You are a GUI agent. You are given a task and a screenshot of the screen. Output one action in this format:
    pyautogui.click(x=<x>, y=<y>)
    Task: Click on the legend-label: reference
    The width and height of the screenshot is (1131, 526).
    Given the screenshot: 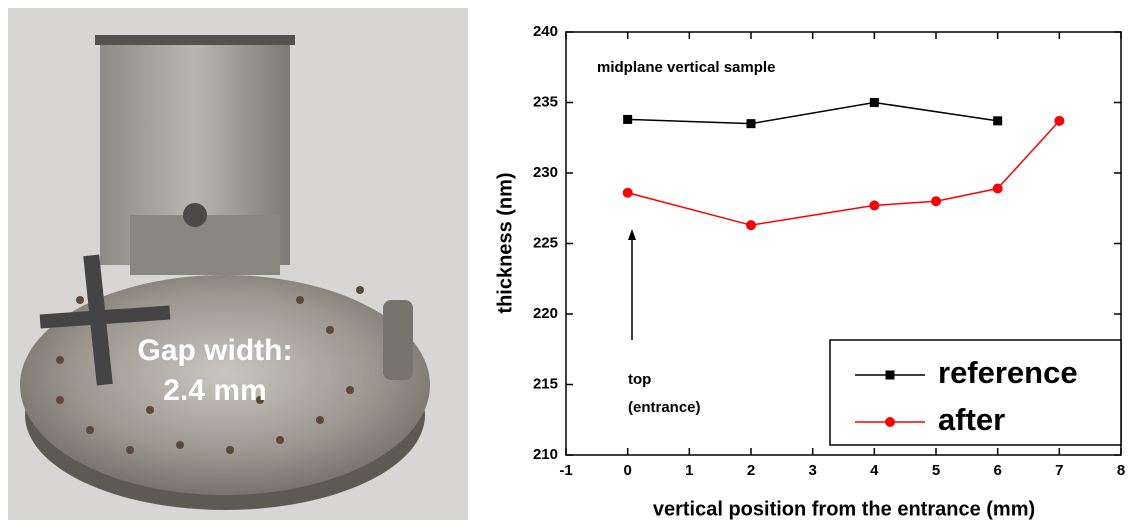 What is the action you would take?
    pyautogui.click(x=1008, y=372)
    